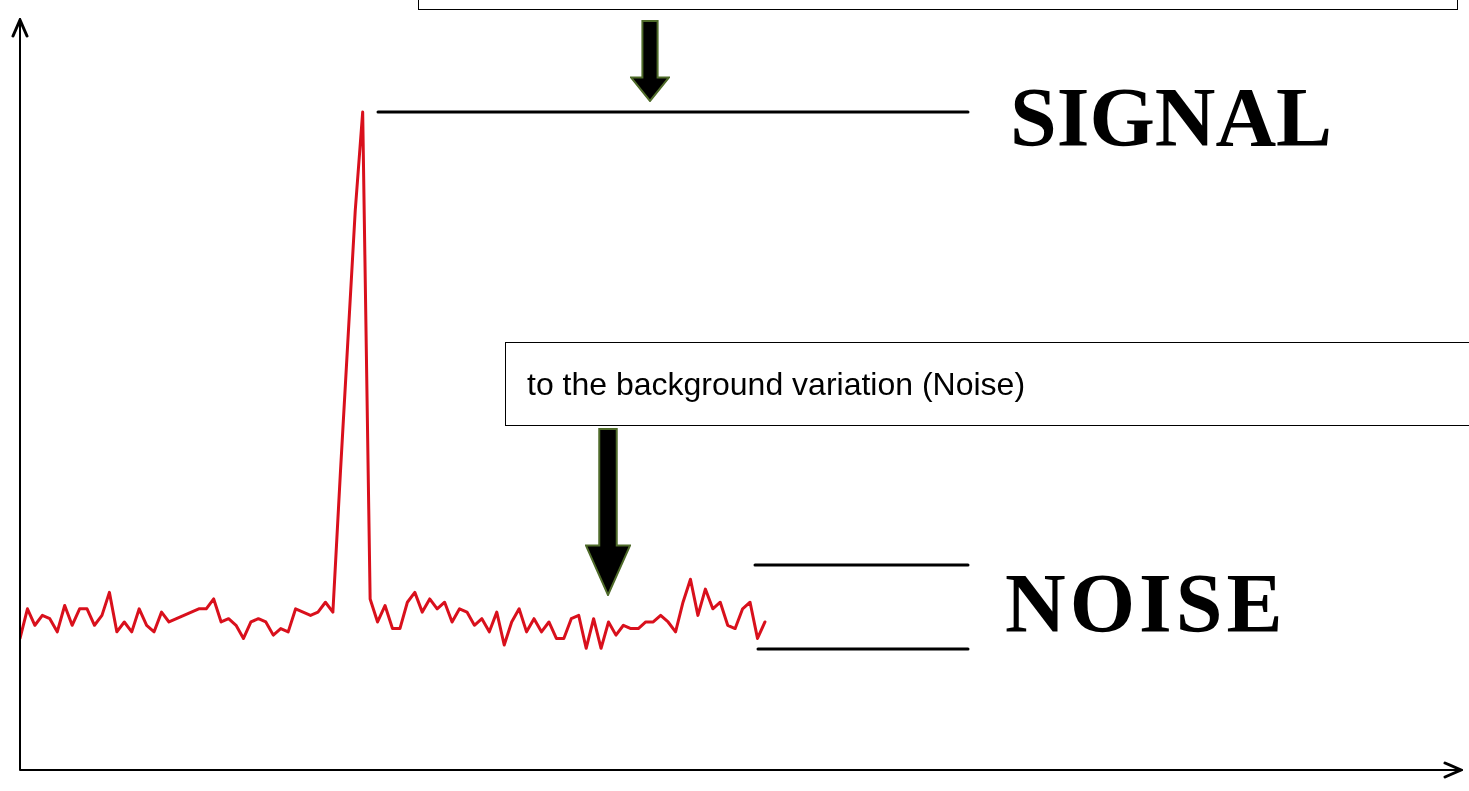  Describe the element at coordinates (1171, 117) in the screenshot. I see `ref-line-label: SIGNAL` at that location.